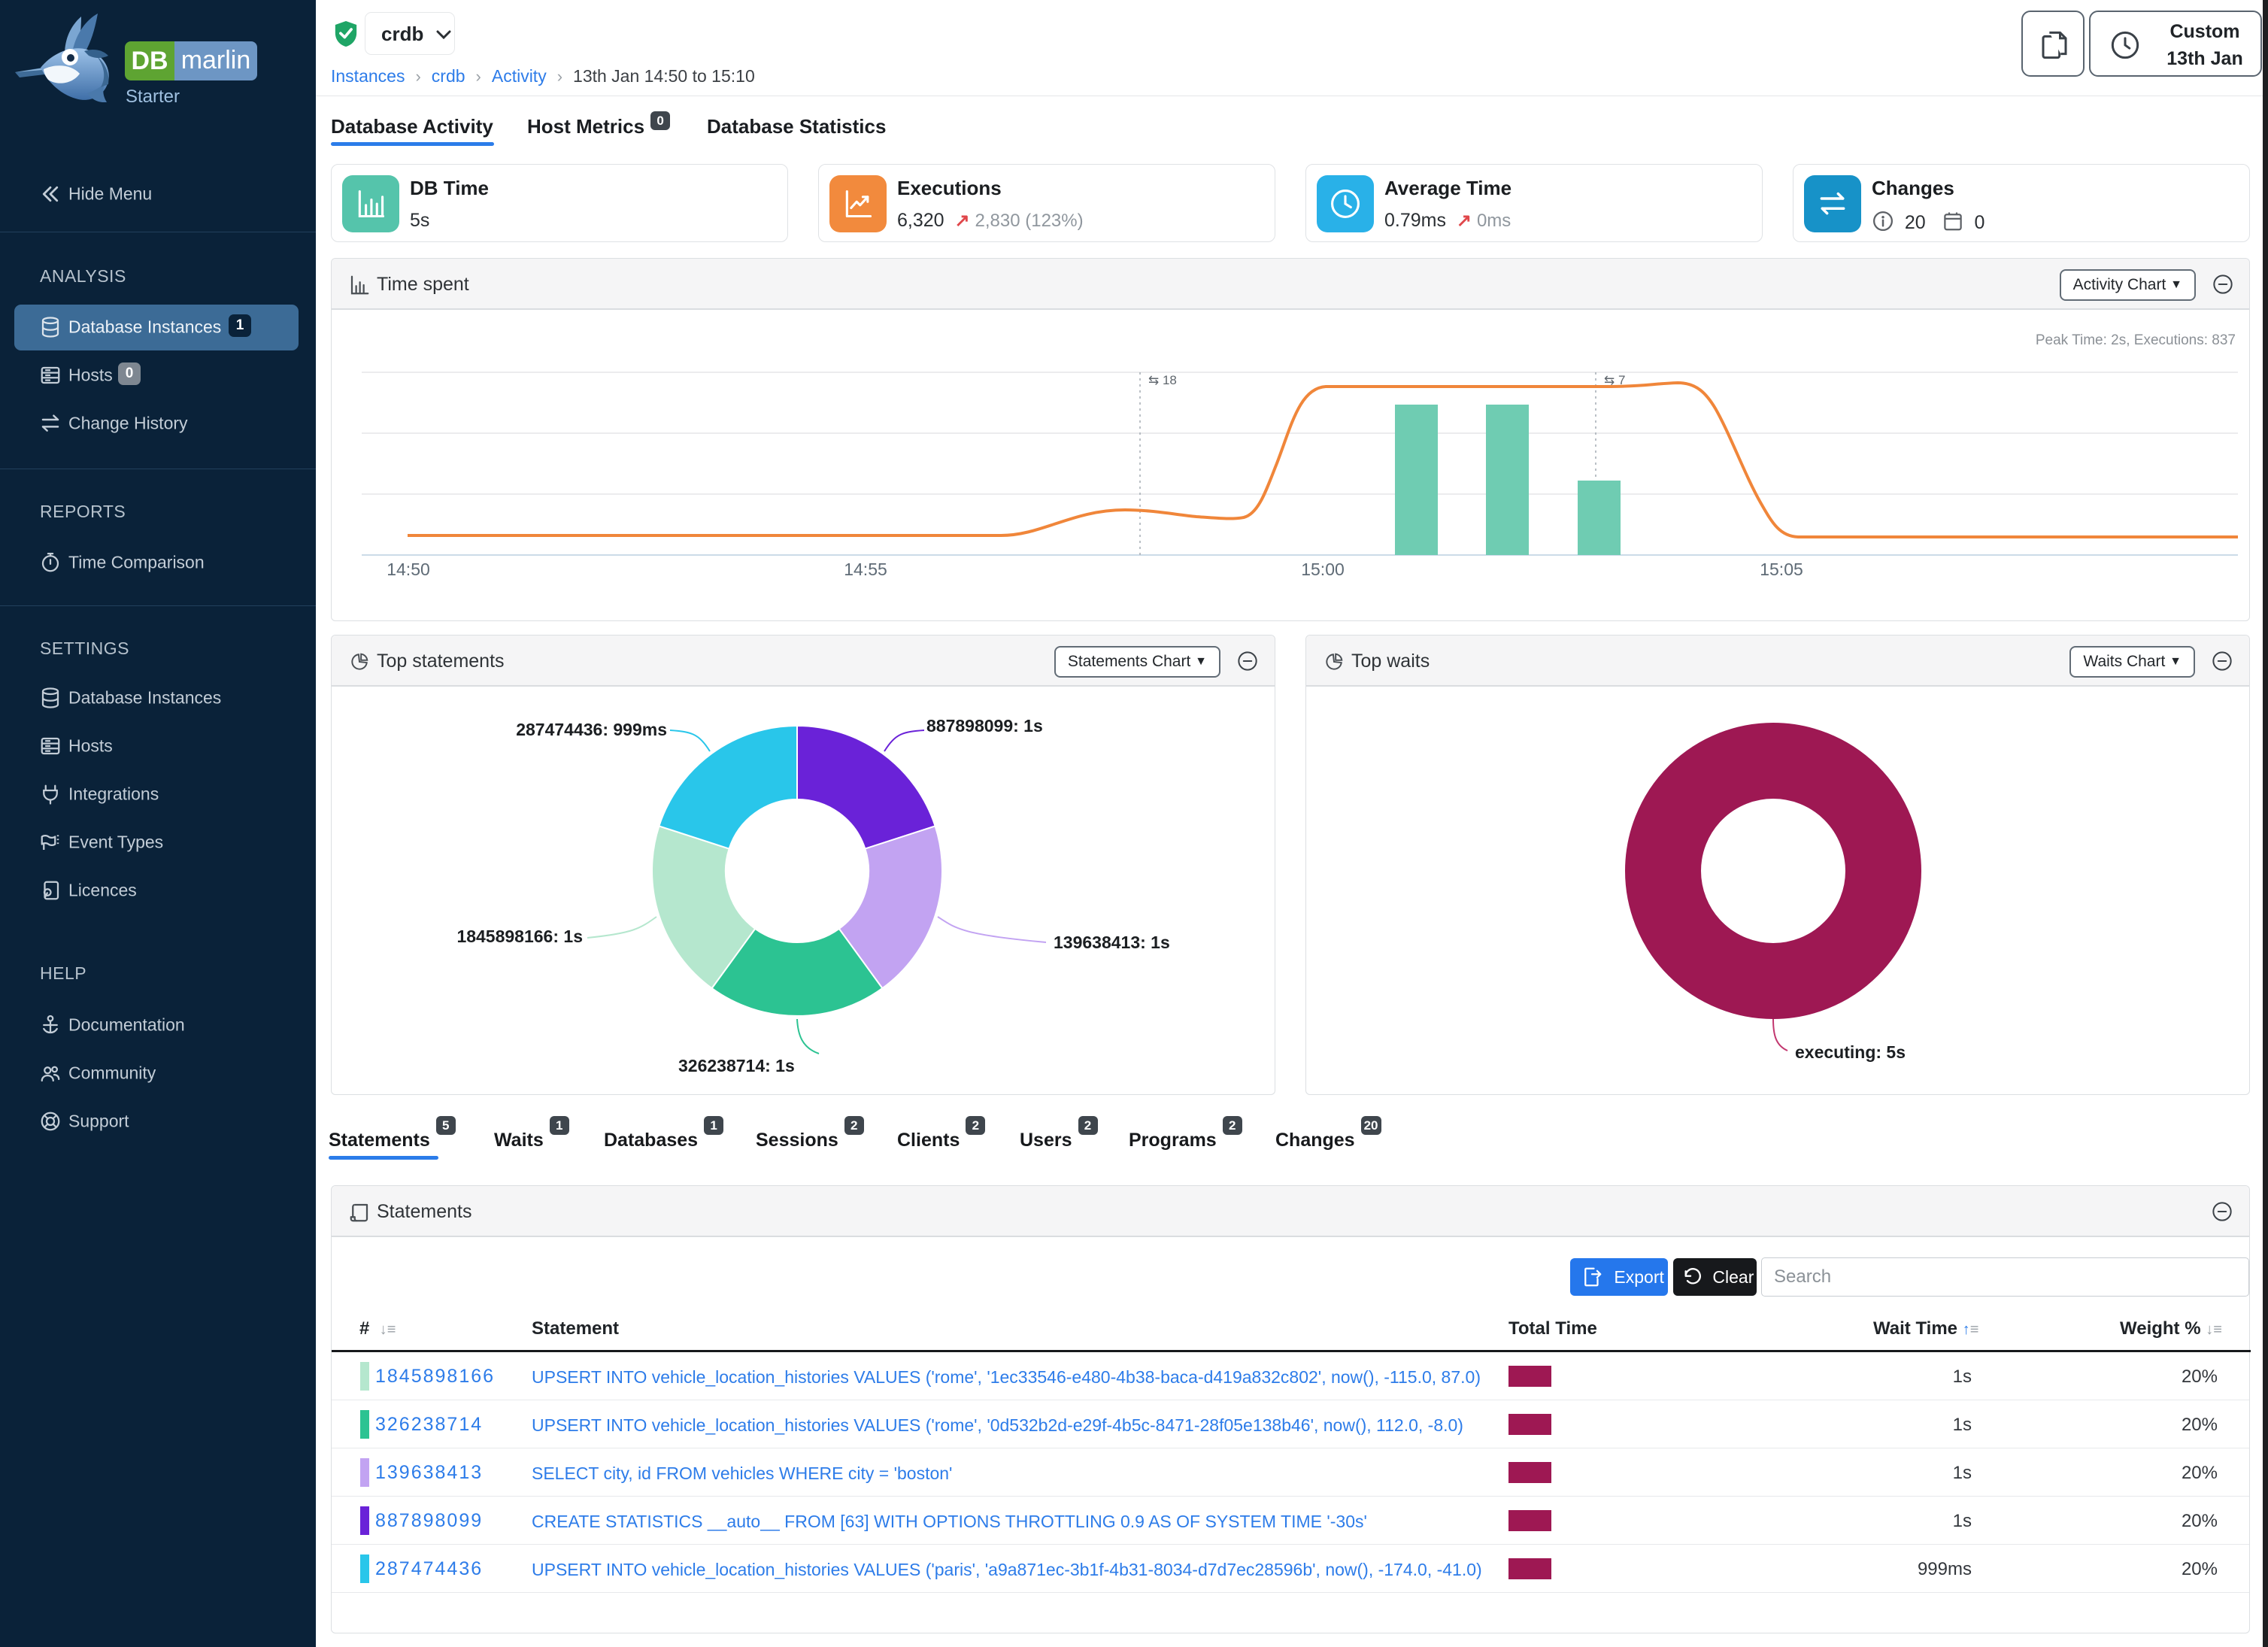 This screenshot has width=2268, height=1647. I want to click on svg-text: 1845898166: 1s, so click(519, 936).